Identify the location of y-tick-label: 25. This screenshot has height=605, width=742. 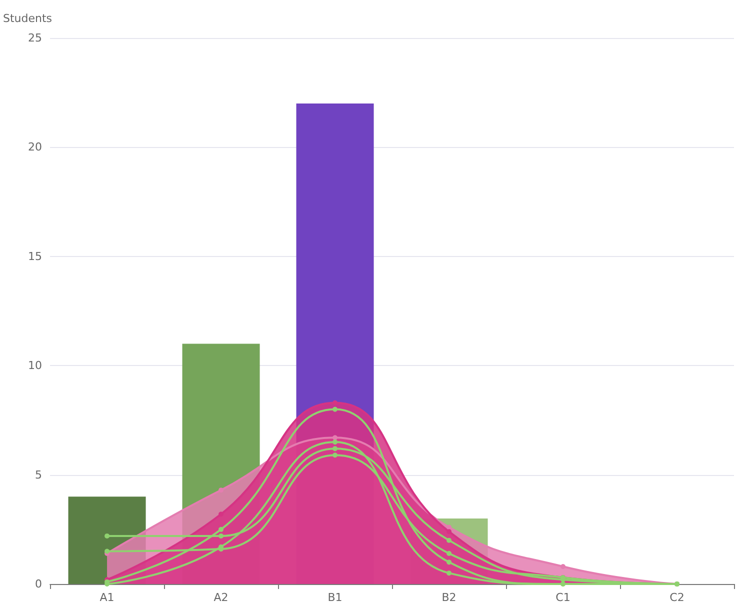
(35, 38).